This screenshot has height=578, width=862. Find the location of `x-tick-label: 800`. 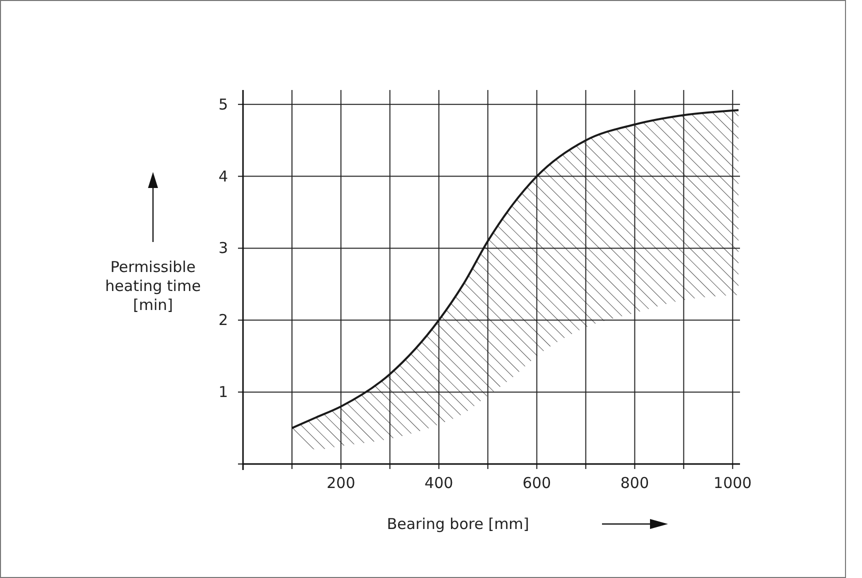

x-tick-label: 800 is located at coordinates (635, 483).